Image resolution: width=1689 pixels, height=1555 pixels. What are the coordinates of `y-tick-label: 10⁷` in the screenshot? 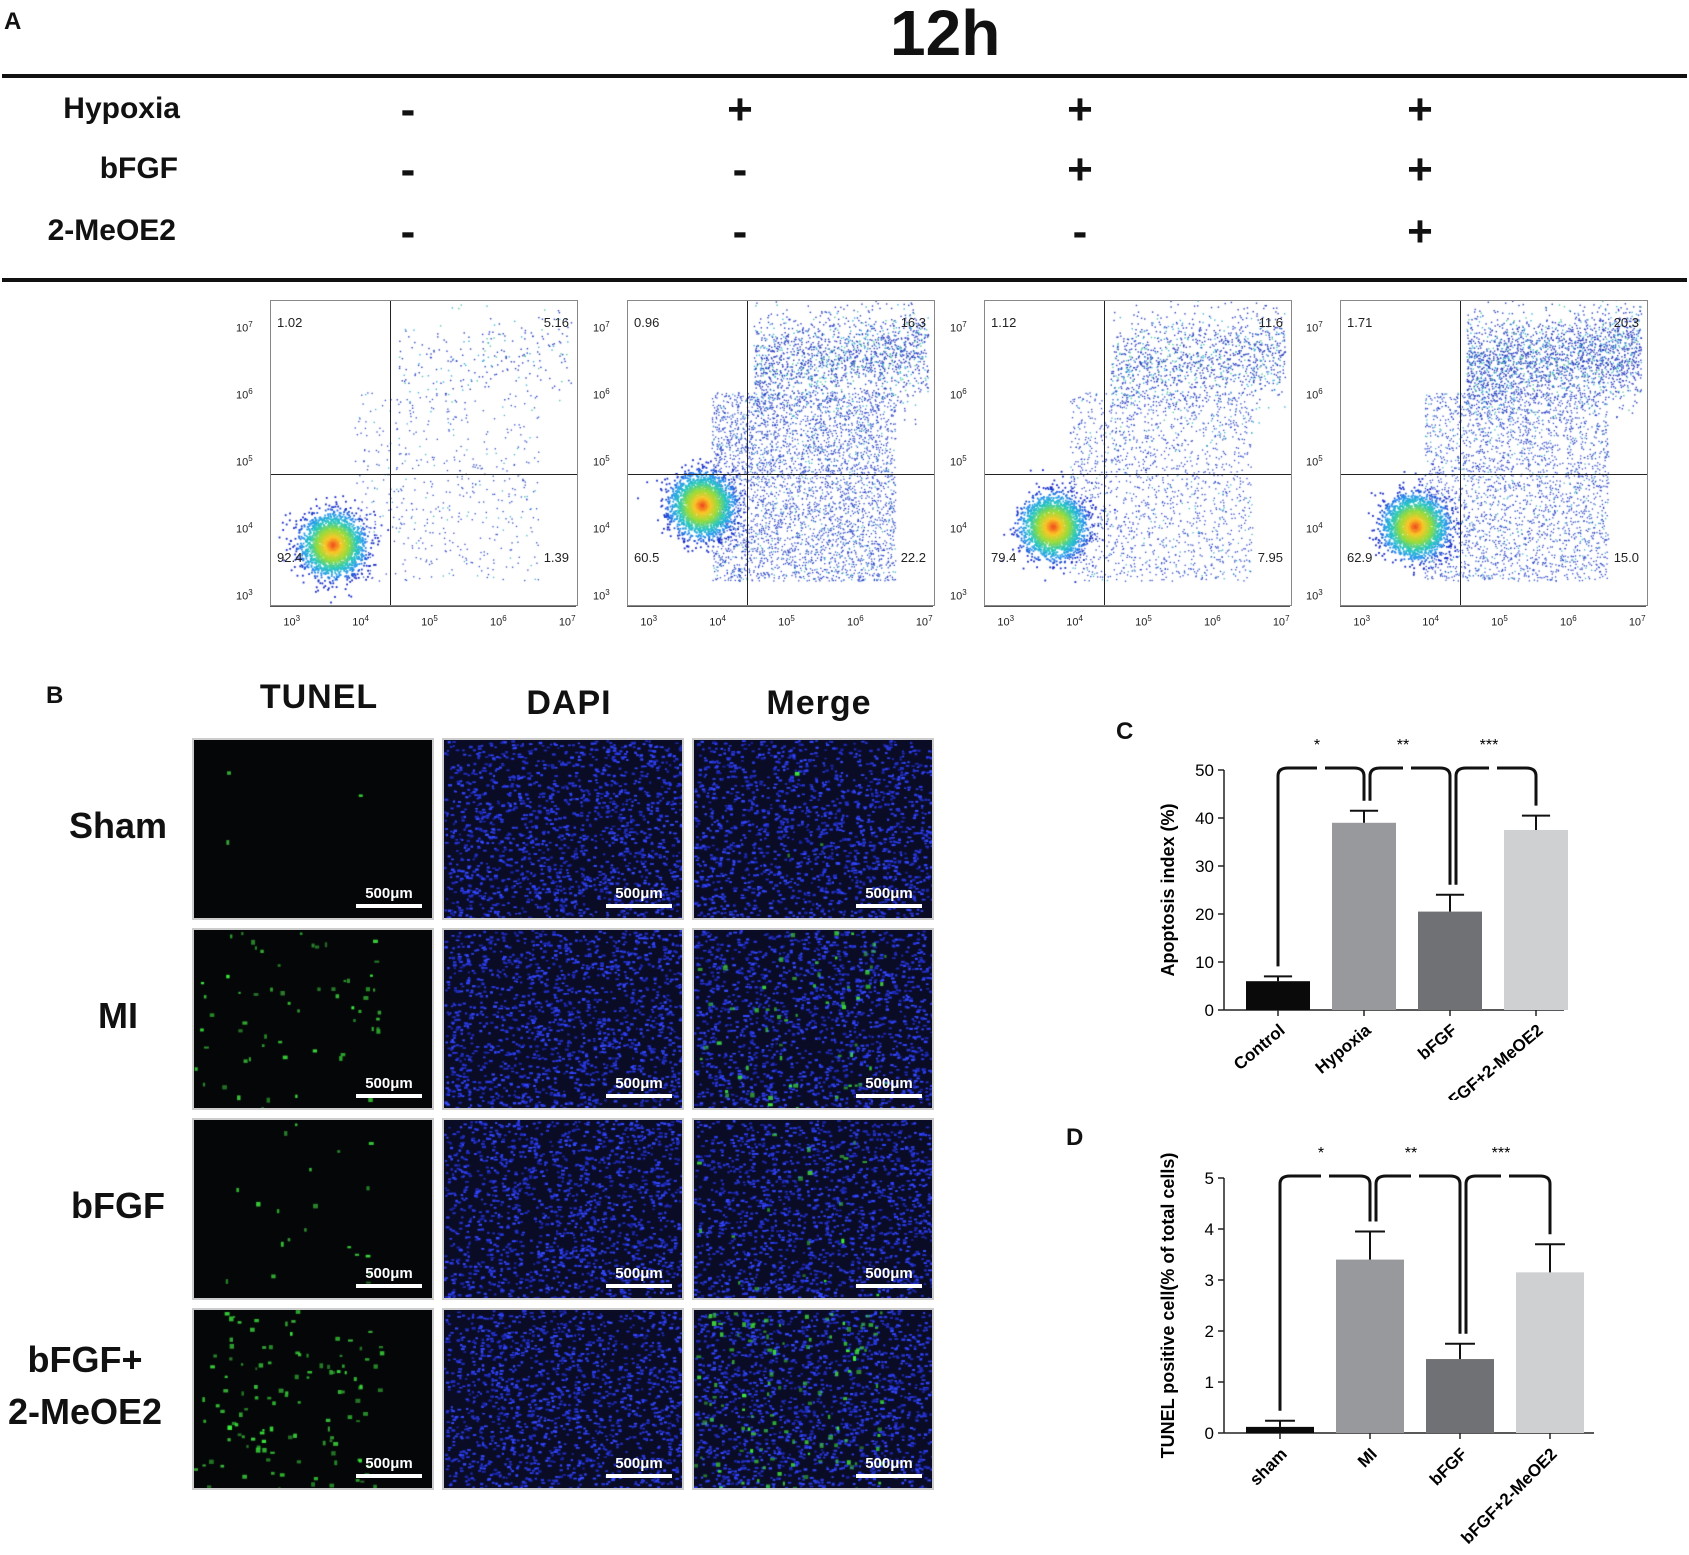 It's located at (244, 327).